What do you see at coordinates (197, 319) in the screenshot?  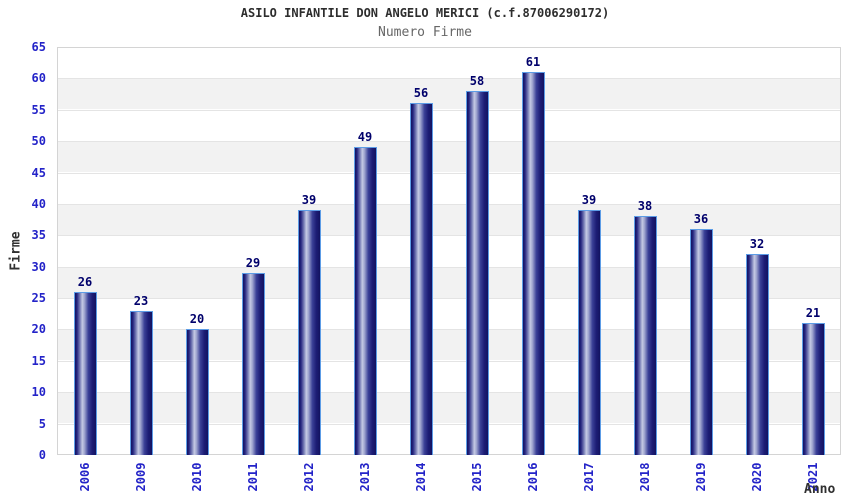 I see `bar-value-label: 20` at bounding box center [197, 319].